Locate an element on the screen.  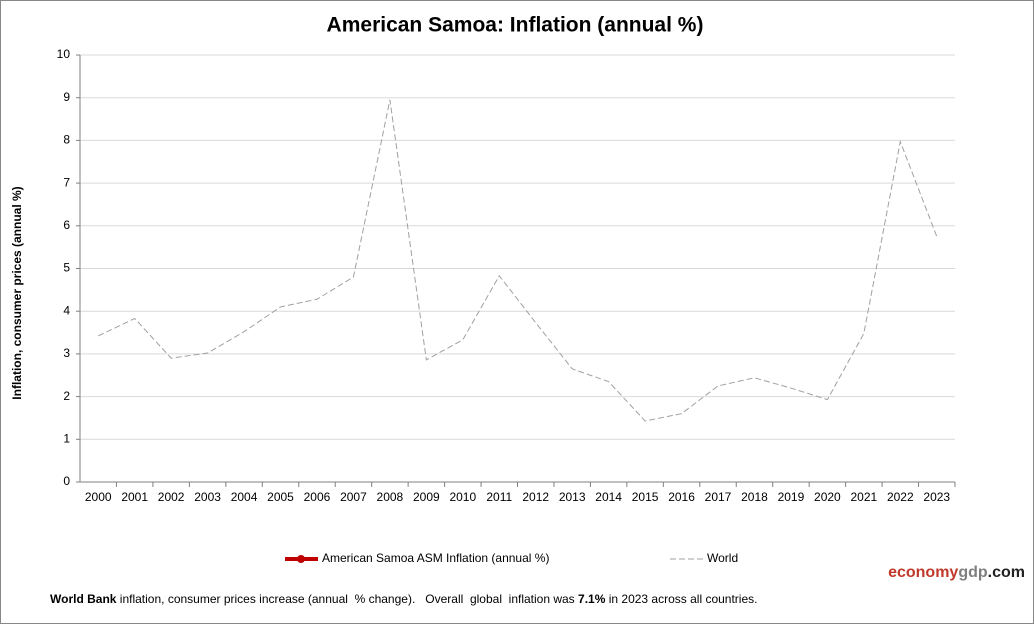
y-tick-label: 7 is located at coordinates (66, 182).